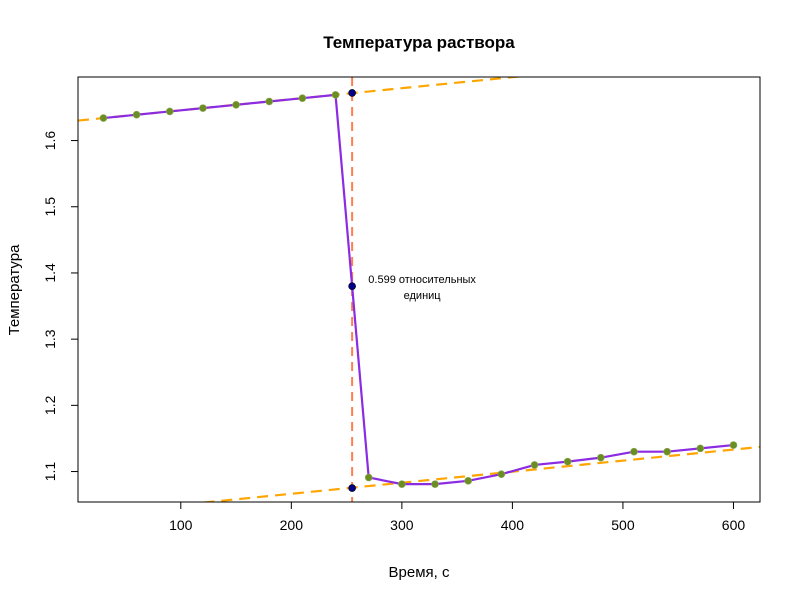 This screenshot has height=605, width=800. What do you see at coordinates (50, 273) in the screenshot?
I see `y-tick-label: 1.4` at bounding box center [50, 273].